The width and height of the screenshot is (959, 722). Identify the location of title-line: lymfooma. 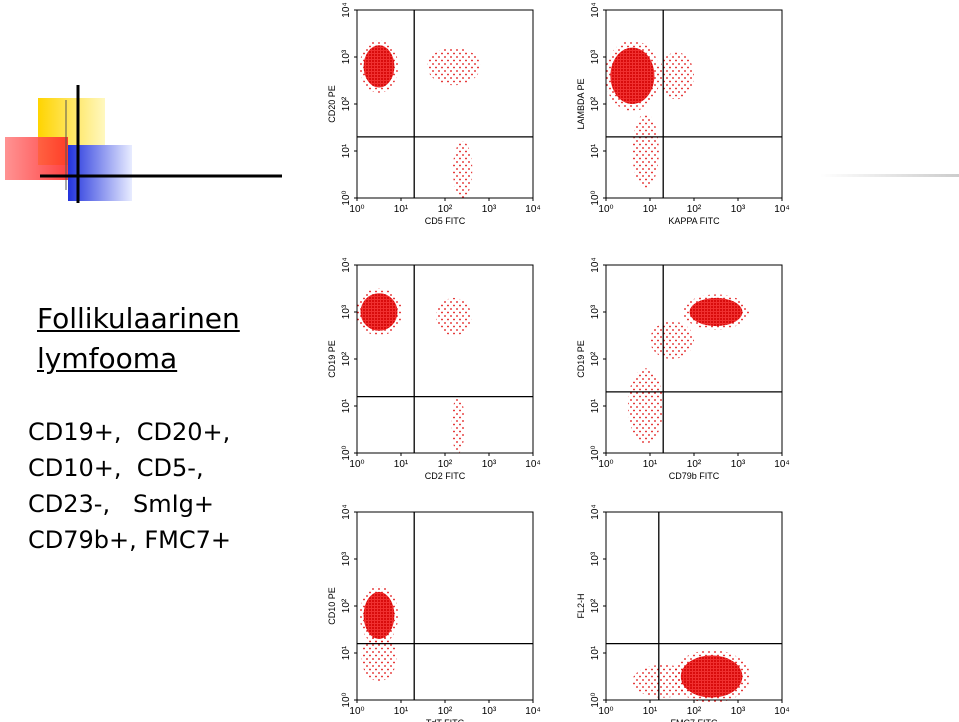
(107, 358).